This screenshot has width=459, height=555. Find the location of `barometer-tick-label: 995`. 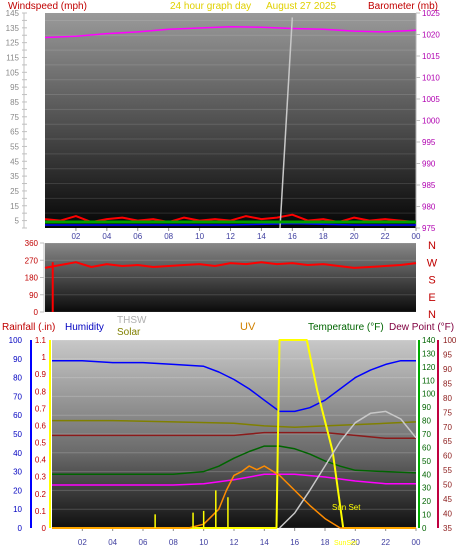

barometer-tick-label: 995 is located at coordinates (429, 142).